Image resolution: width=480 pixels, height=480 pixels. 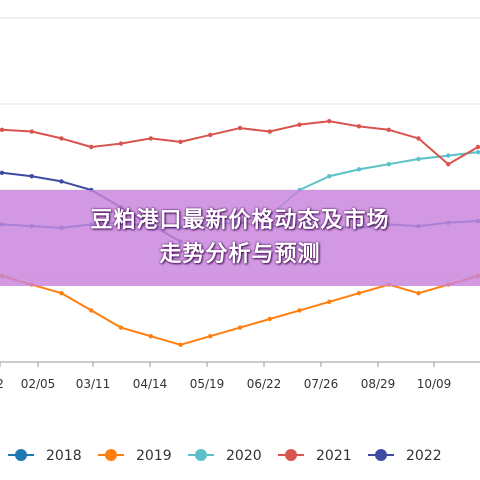 I want to click on x-tick-label: 10/09, so click(x=434, y=384).